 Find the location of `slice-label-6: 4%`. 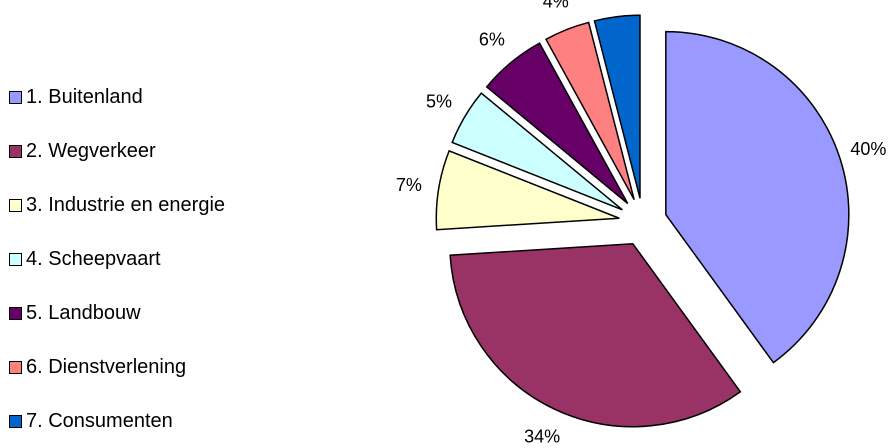

slice-label-6: 4% is located at coordinates (556, 6).